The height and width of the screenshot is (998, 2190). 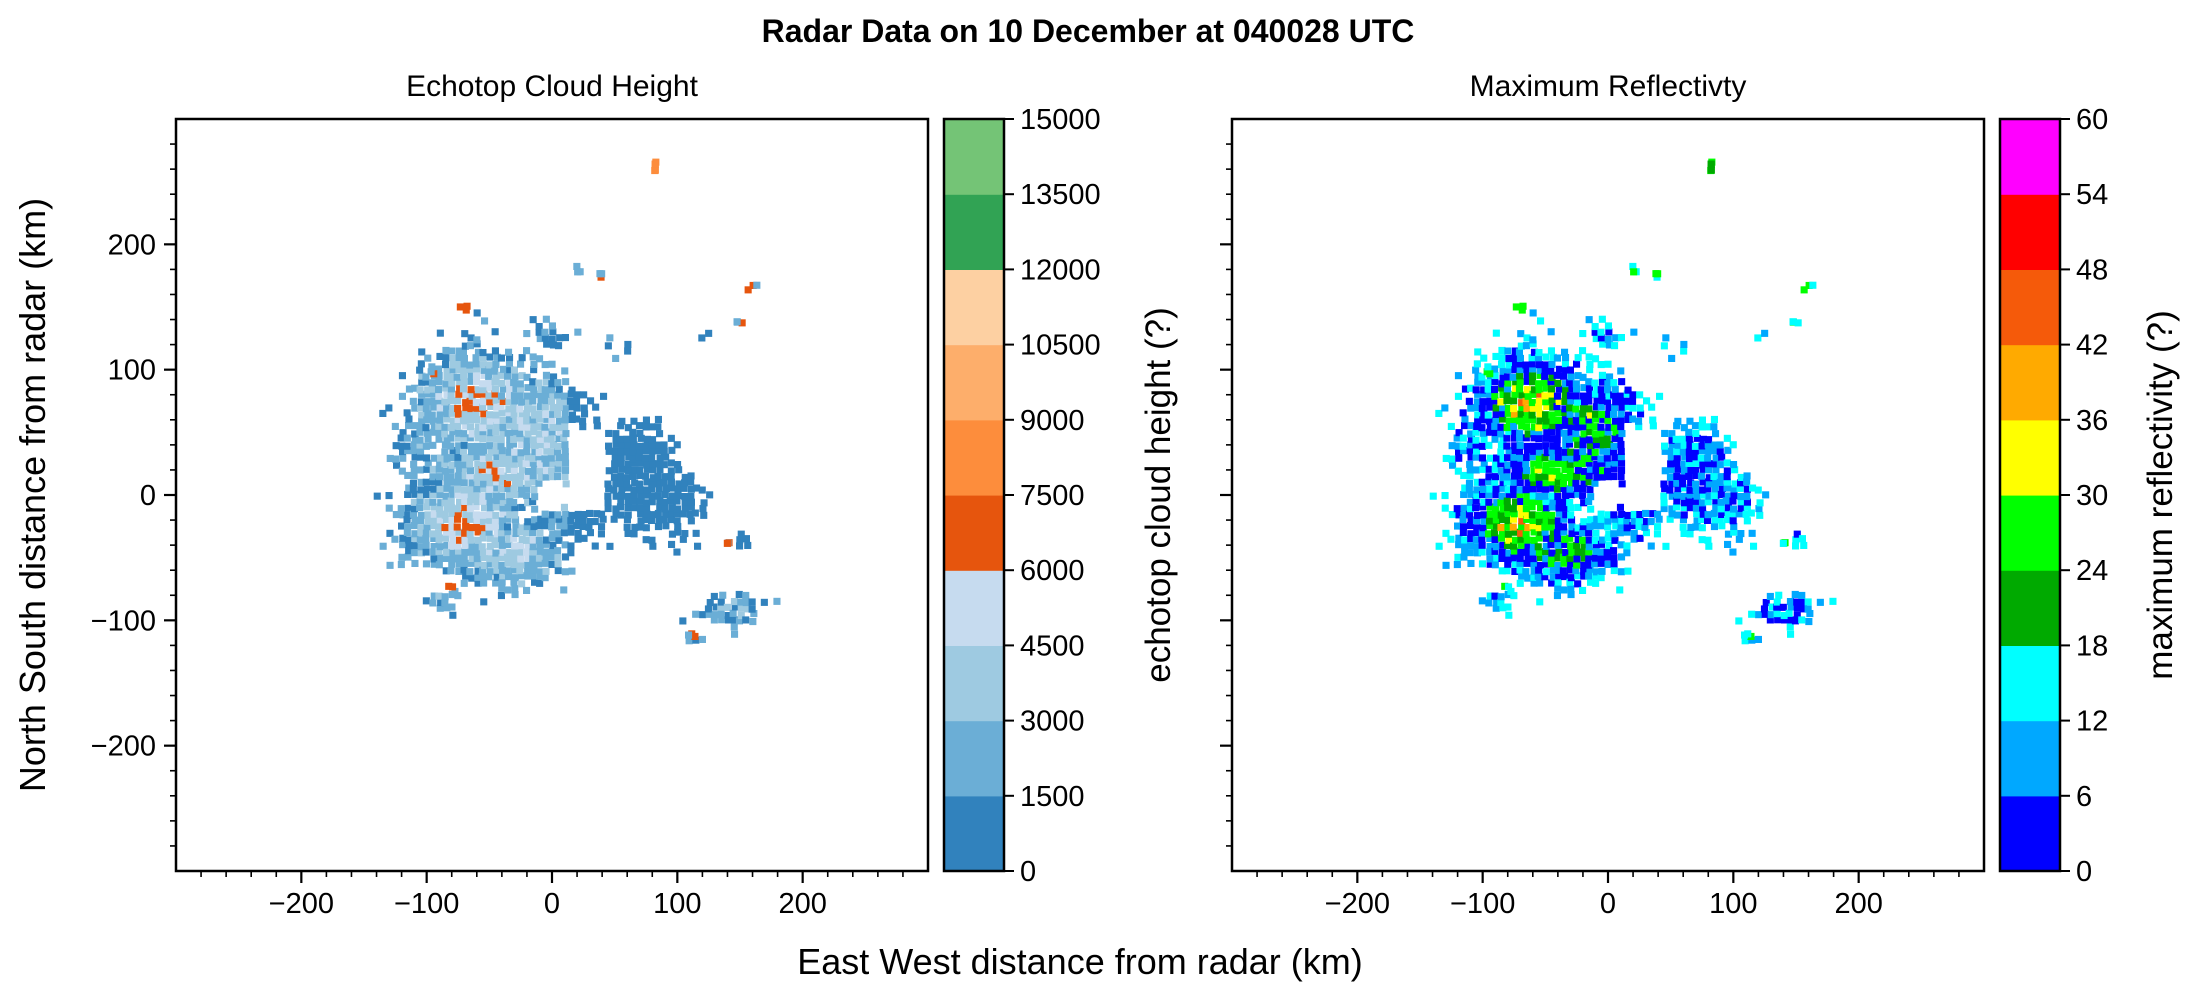 I want to click on x-tick-label: −200, so click(x=1357, y=904).